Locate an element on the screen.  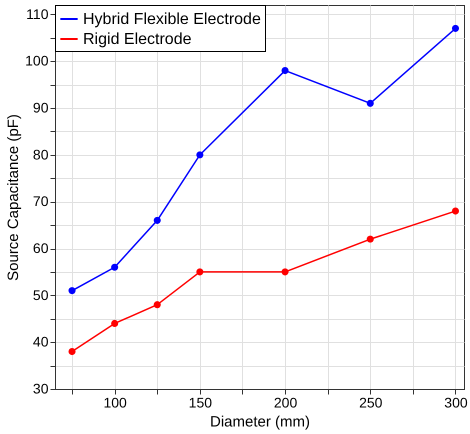
y-tick-label: 30 is located at coordinates (40, 388).